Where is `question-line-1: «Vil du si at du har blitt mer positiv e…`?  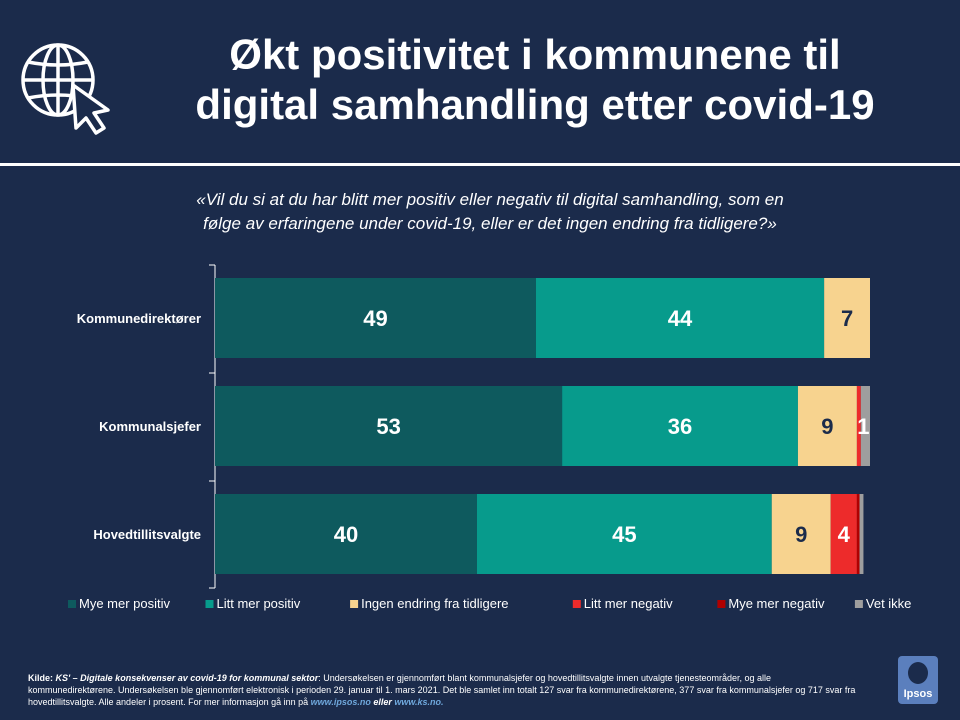 question-line-1: «Vil du si at du har blitt mer positiv e… is located at coordinates (490, 199).